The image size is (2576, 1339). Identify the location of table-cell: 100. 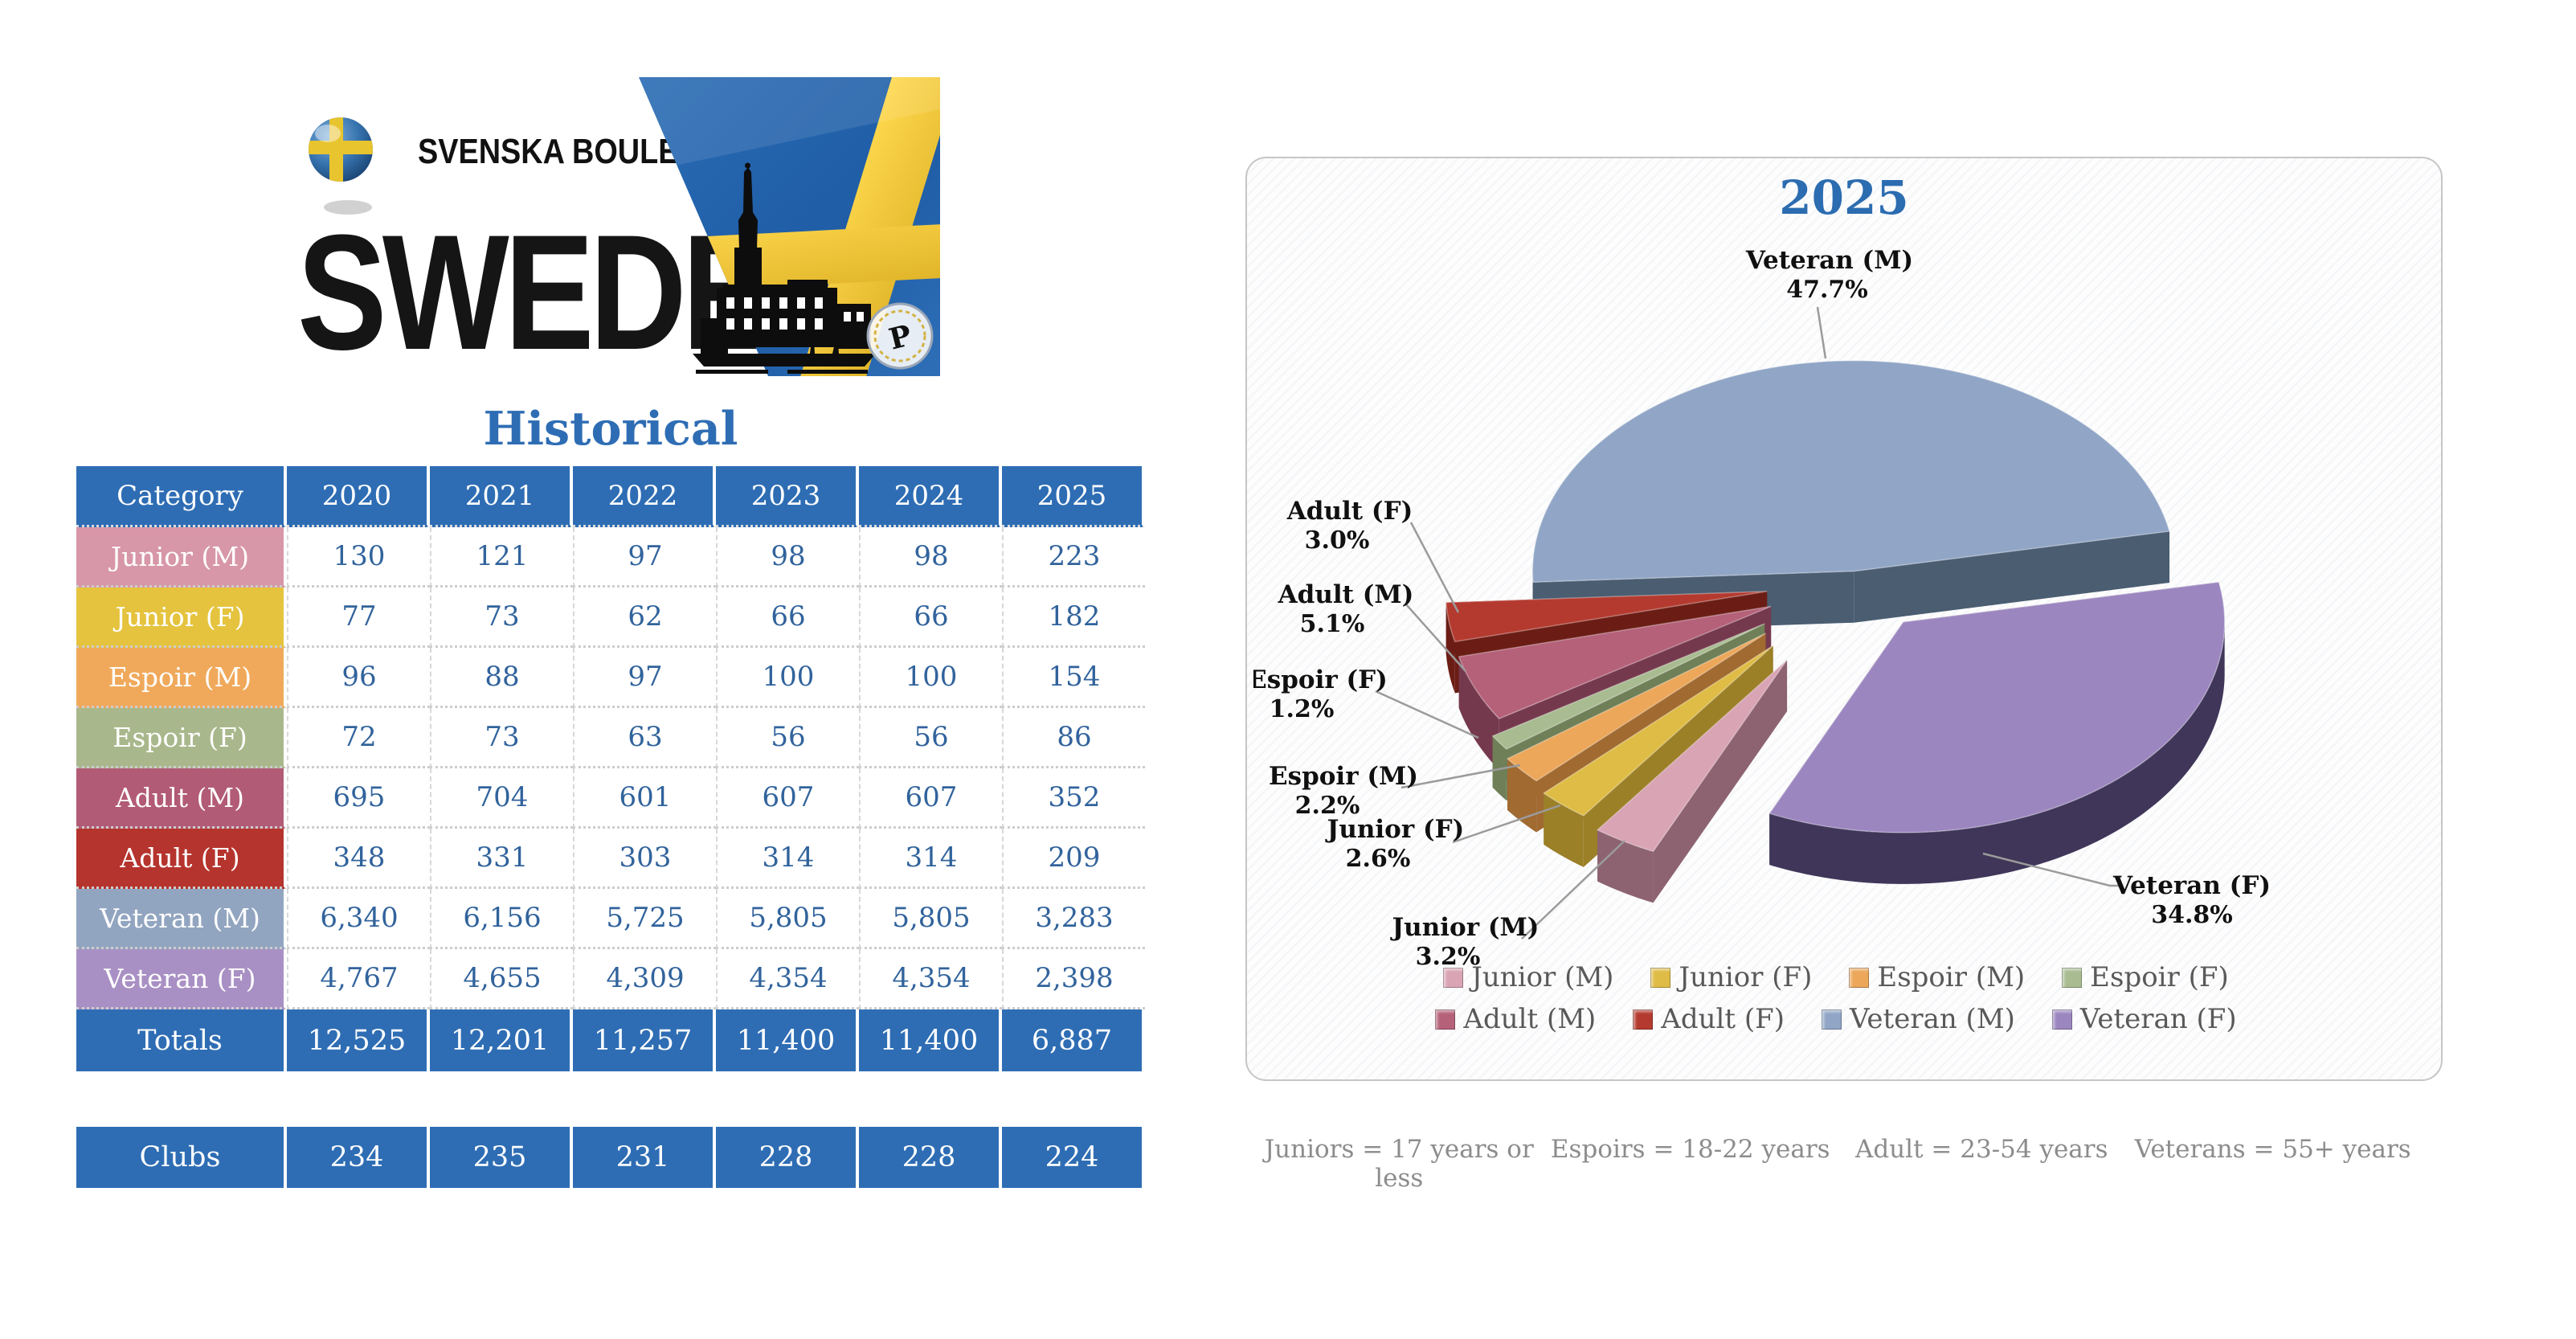
(930, 678).